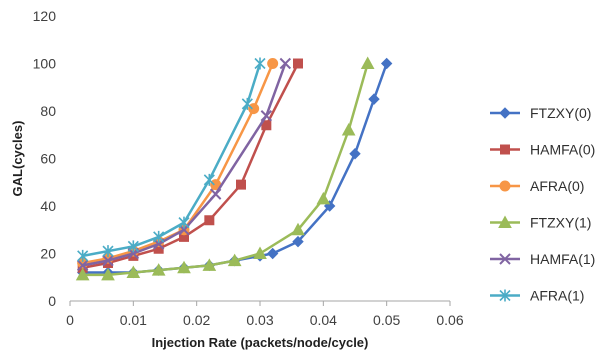 The image size is (603, 353). Describe the element at coordinates (48, 159) in the screenshot. I see `y-tick-label: 60` at that location.